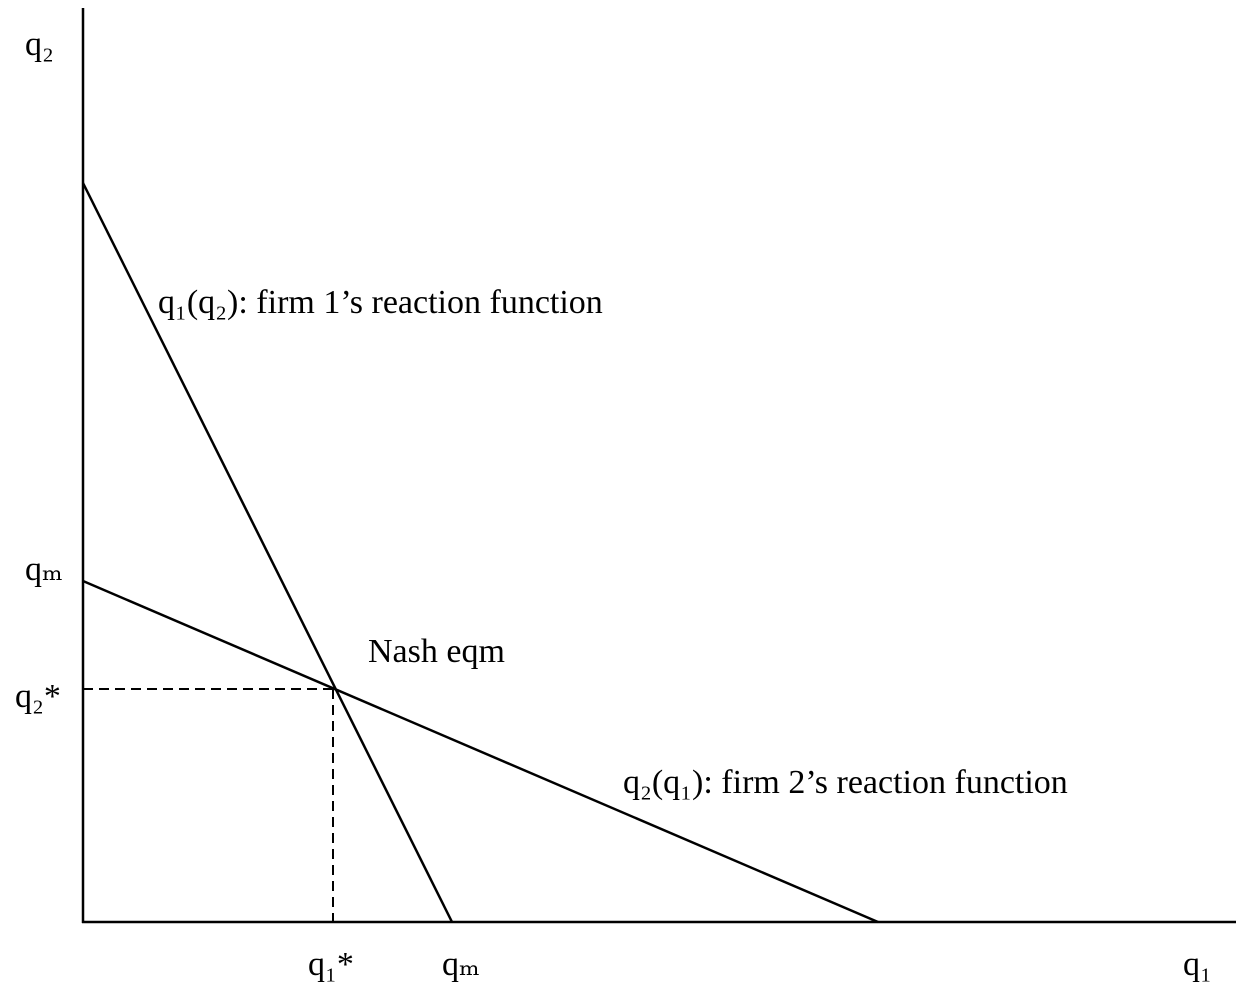 Image resolution: width=1236 pixels, height=983 pixels. Describe the element at coordinates (331, 964) in the screenshot. I see `x-mark-q1-star: q₁*` at that location.